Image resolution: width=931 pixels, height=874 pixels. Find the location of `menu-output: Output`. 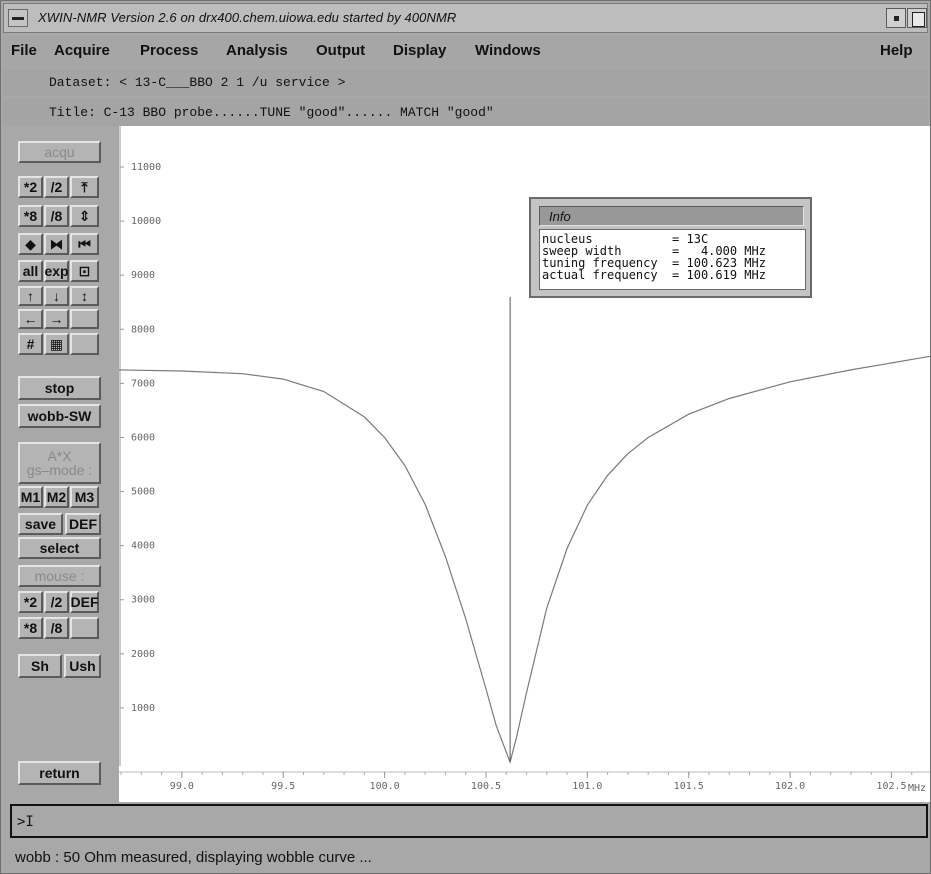

menu-output: Output is located at coordinates (341, 50).